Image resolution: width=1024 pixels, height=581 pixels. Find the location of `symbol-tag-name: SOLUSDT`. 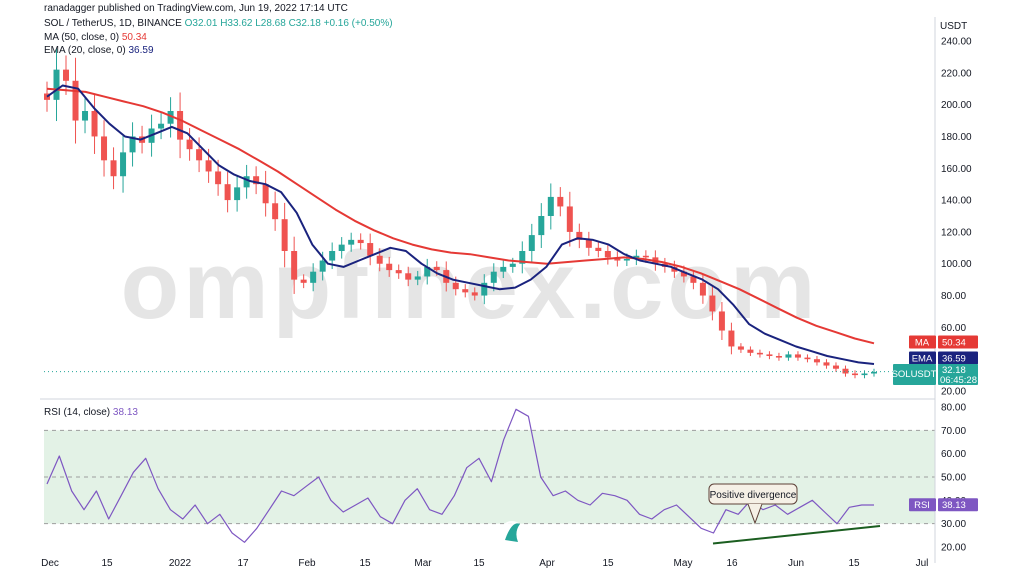

symbol-tag-name: SOLUSDT is located at coordinates (914, 374).